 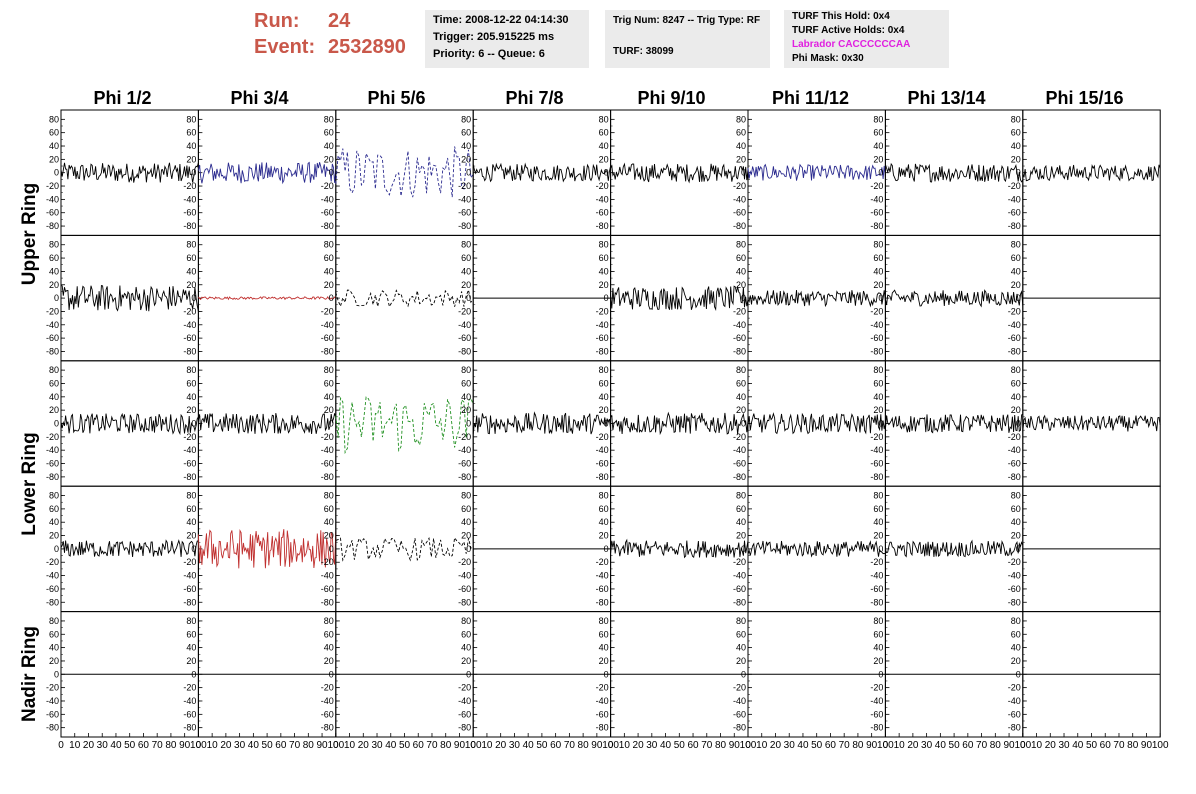 I want to click on priority-text: Priority: 6 -- Queue: 6, so click(x=489, y=54).